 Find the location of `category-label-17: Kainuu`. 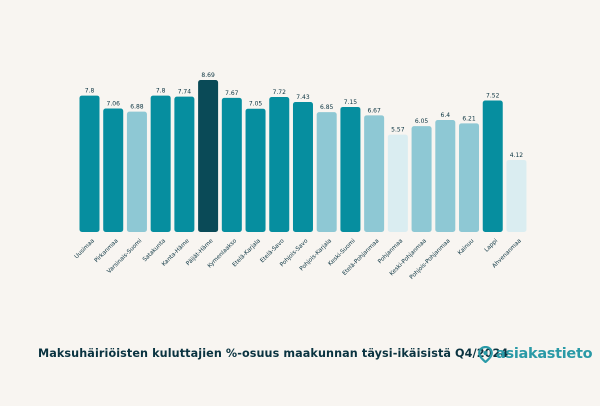

category-label-17: Kainuu is located at coordinates (466, 247).